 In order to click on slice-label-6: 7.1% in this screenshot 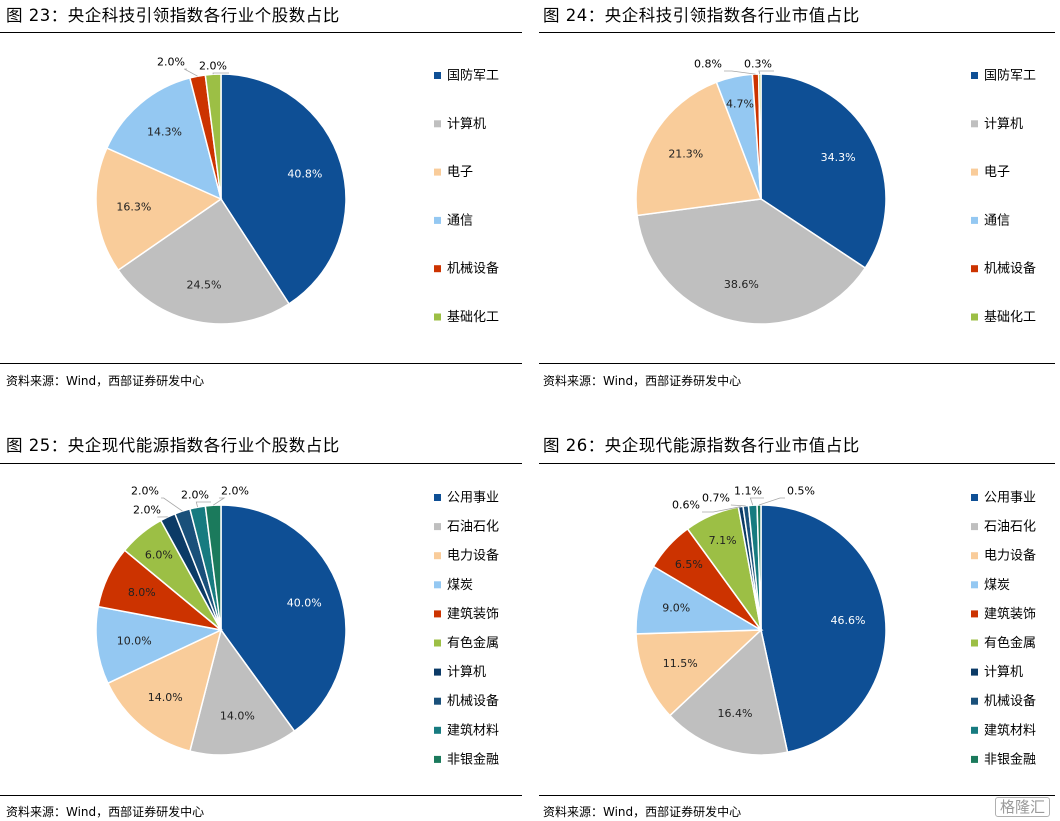, I will do `click(723, 540)`.